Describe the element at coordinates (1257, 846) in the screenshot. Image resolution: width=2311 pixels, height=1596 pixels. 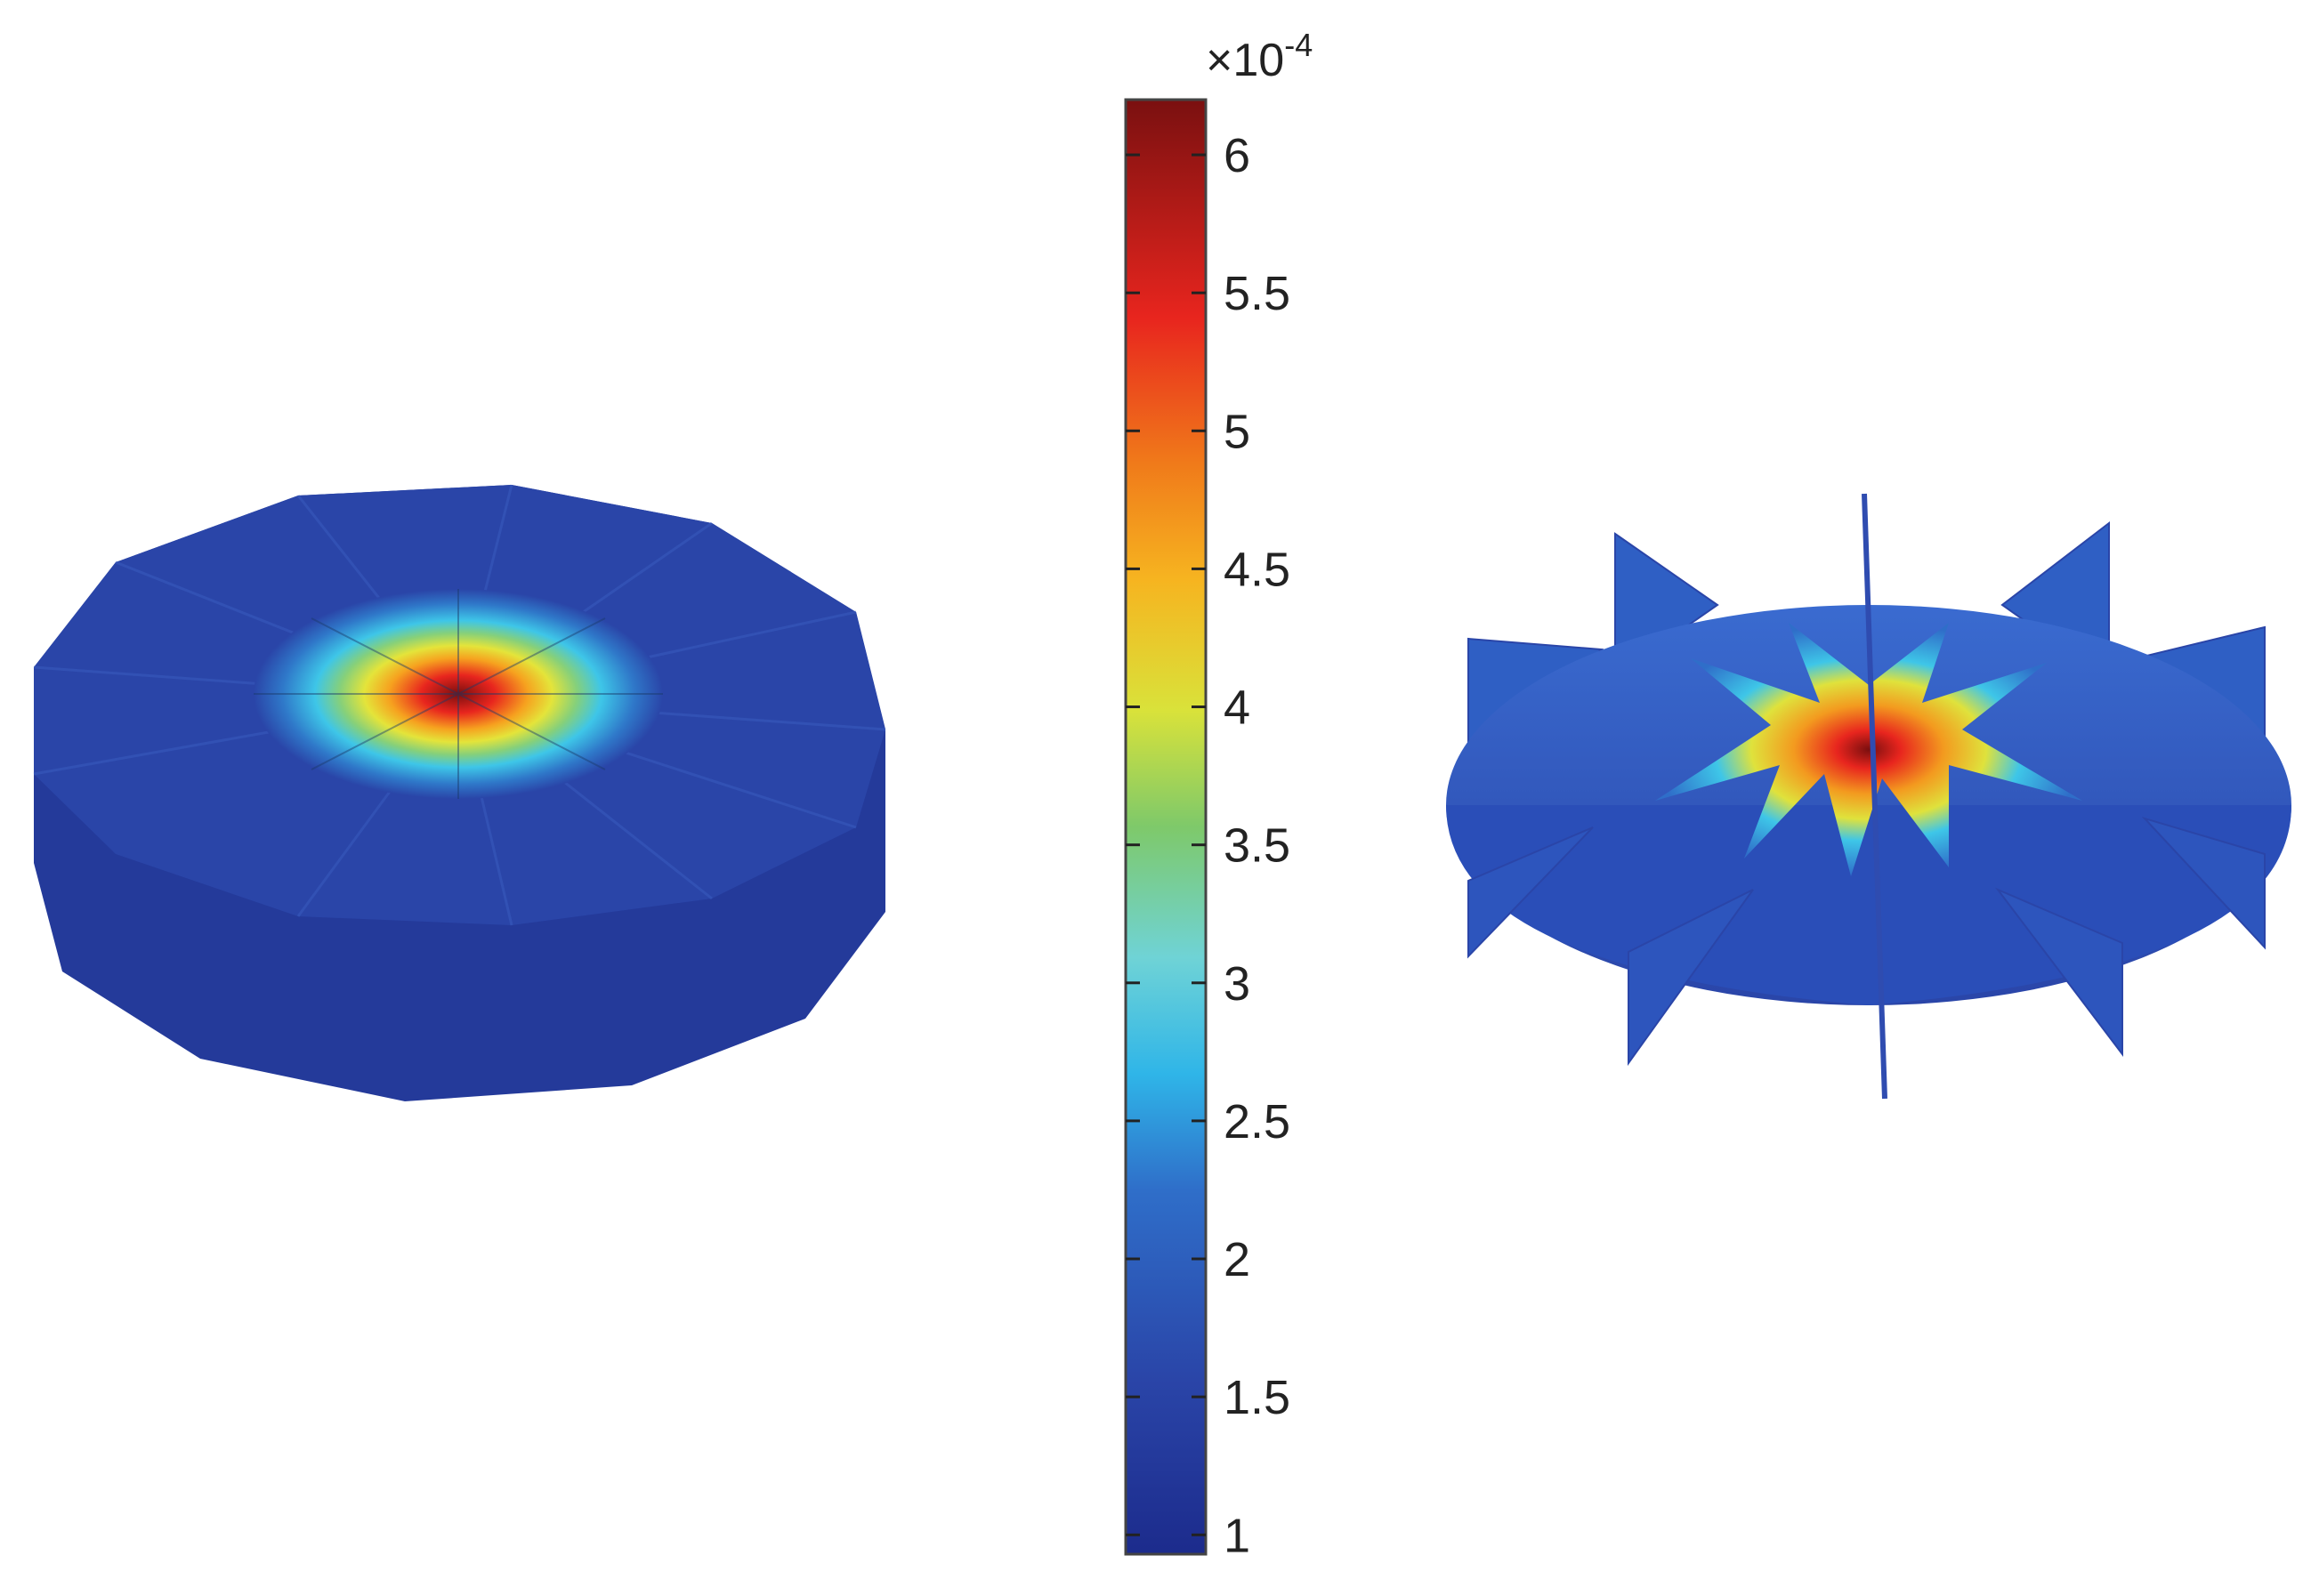
I see `colorbar-tick-label: 3.5` at that location.